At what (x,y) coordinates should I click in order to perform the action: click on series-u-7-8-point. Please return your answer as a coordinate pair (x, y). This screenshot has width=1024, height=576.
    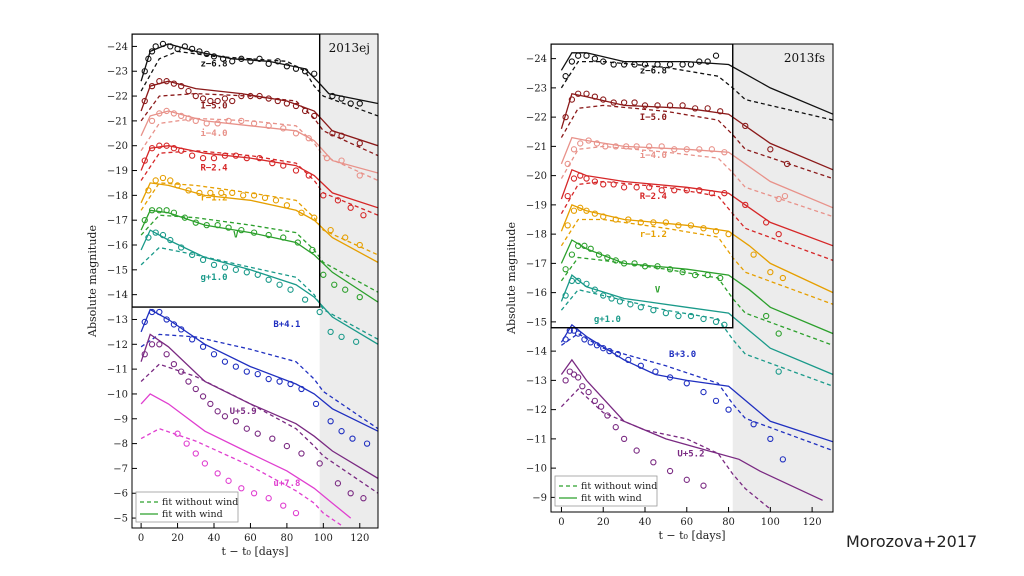
    Looking at the image, I should click on (254, 493).